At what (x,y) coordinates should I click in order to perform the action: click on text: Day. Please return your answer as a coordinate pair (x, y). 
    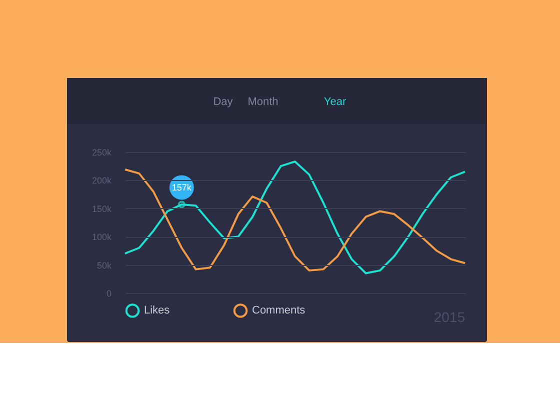
    Looking at the image, I should click on (223, 102).